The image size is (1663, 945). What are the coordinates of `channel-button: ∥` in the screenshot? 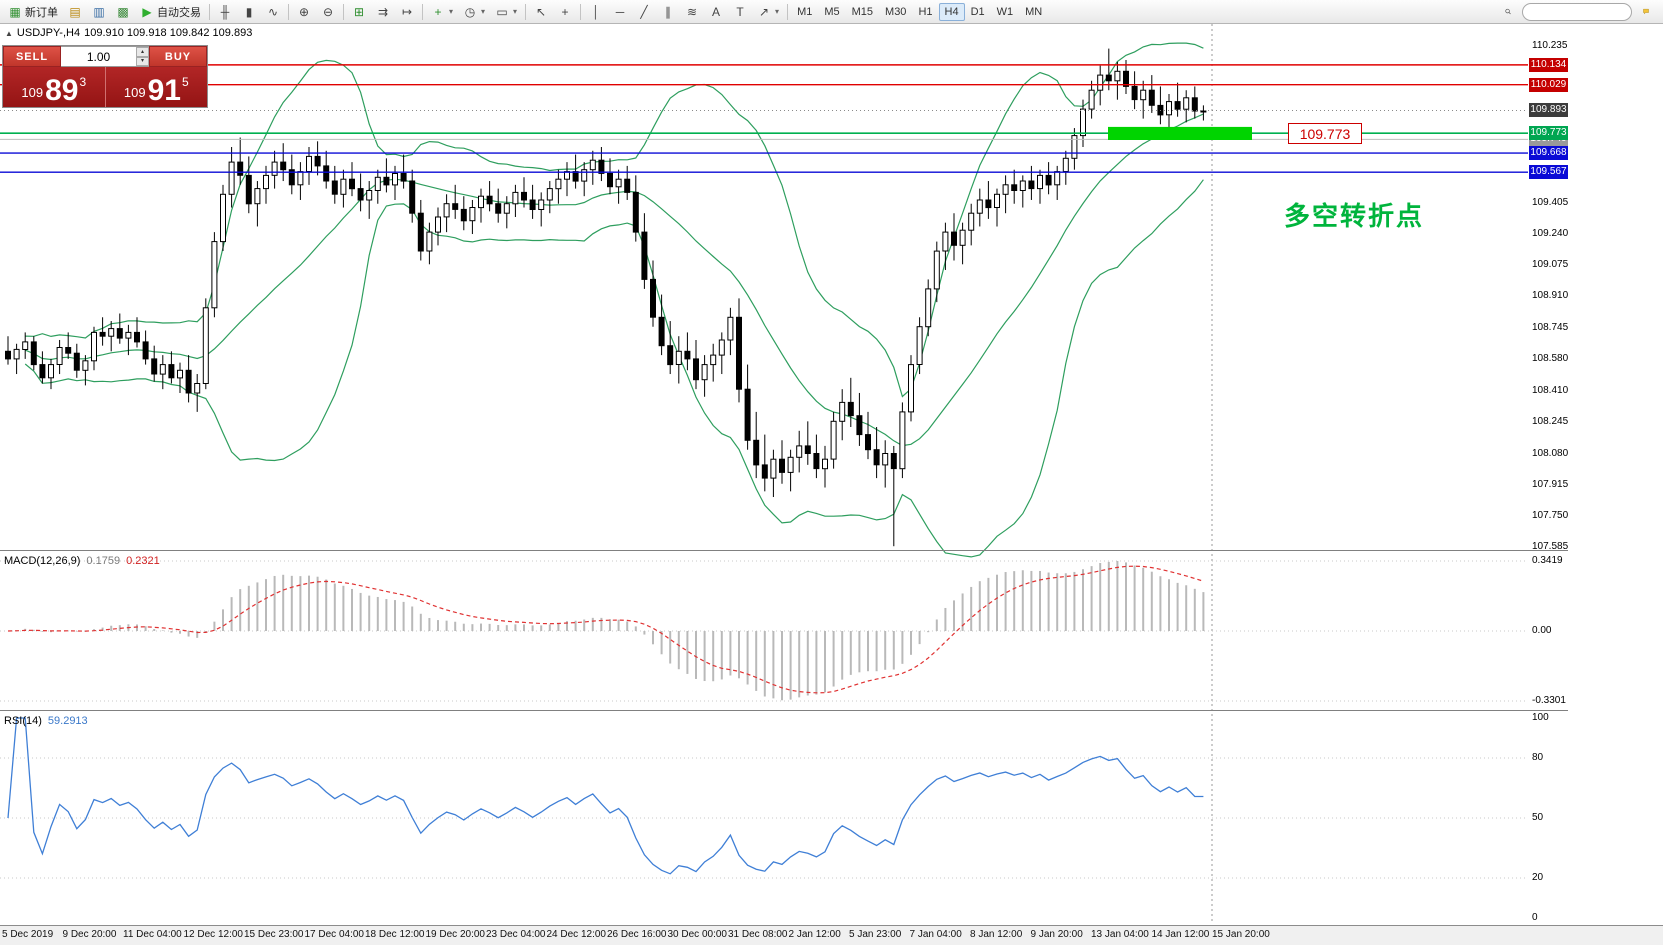 It's located at (668, 11).